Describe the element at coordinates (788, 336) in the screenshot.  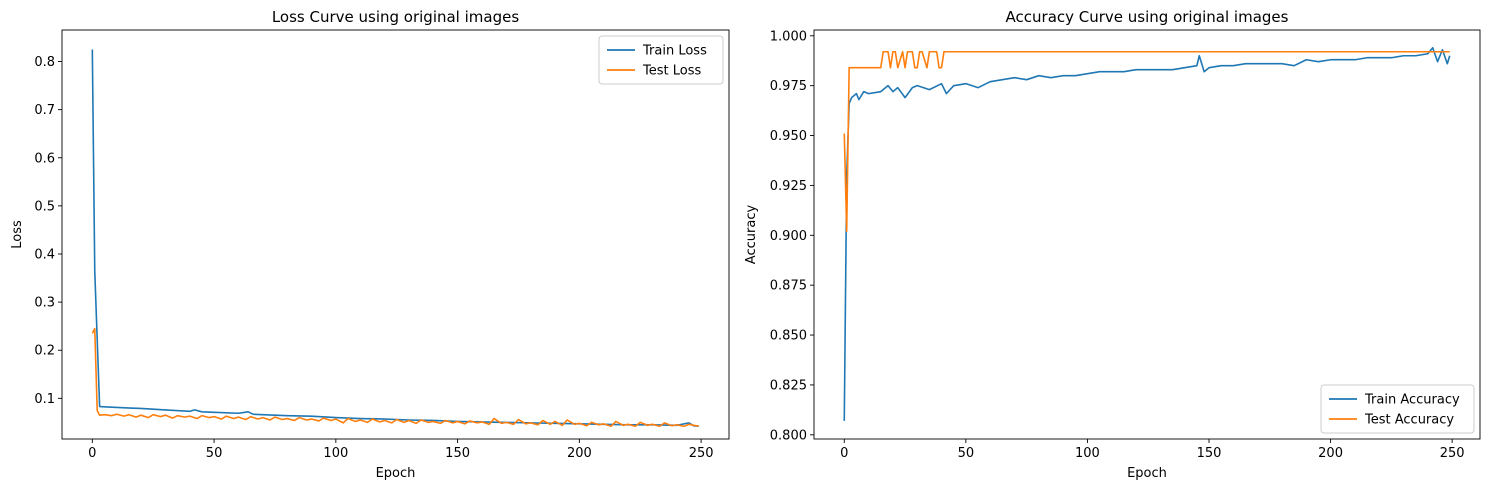
I see `y-tick-label: 0.850` at that location.